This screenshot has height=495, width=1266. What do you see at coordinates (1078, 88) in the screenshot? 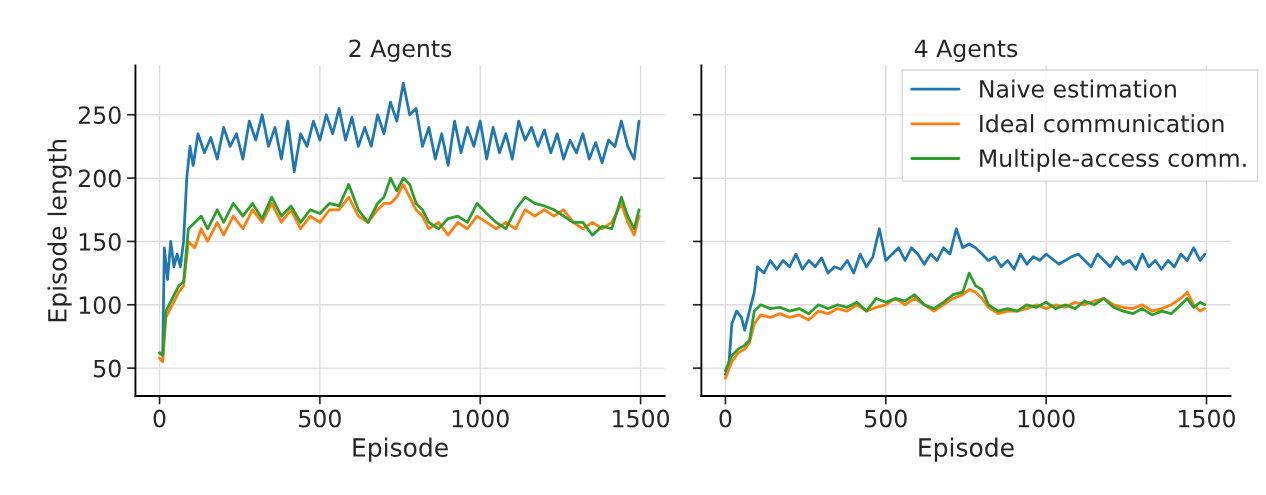
I see `legend-label: Naive estimation` at bounding box center [1078, 88].